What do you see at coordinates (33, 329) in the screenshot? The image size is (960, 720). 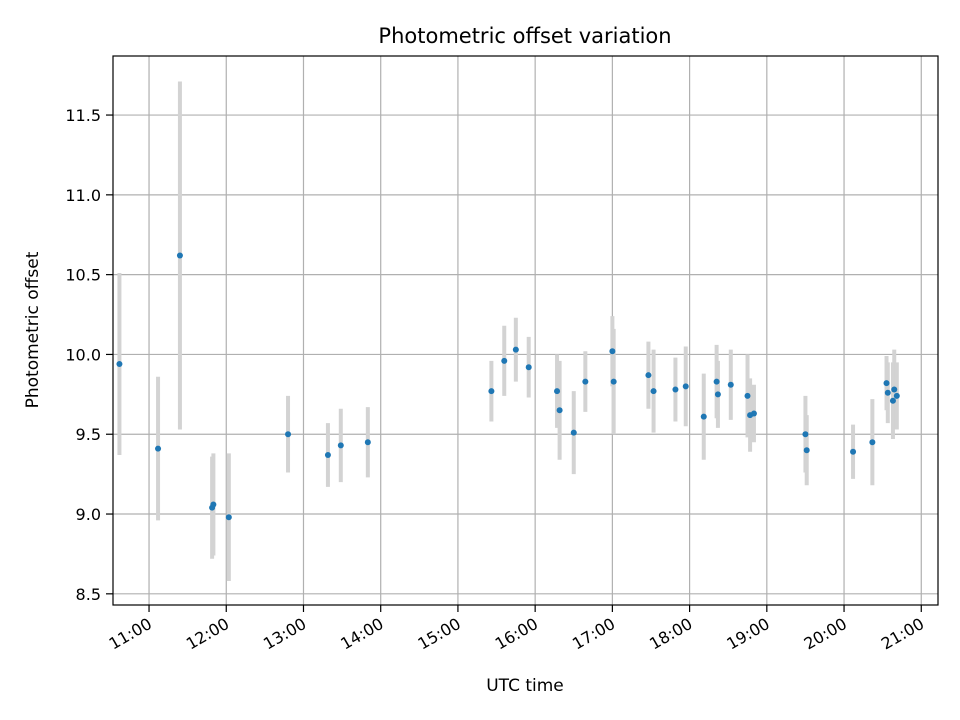 I see `y-axis-label: Photometric offset` at bounding box center [33, 329].